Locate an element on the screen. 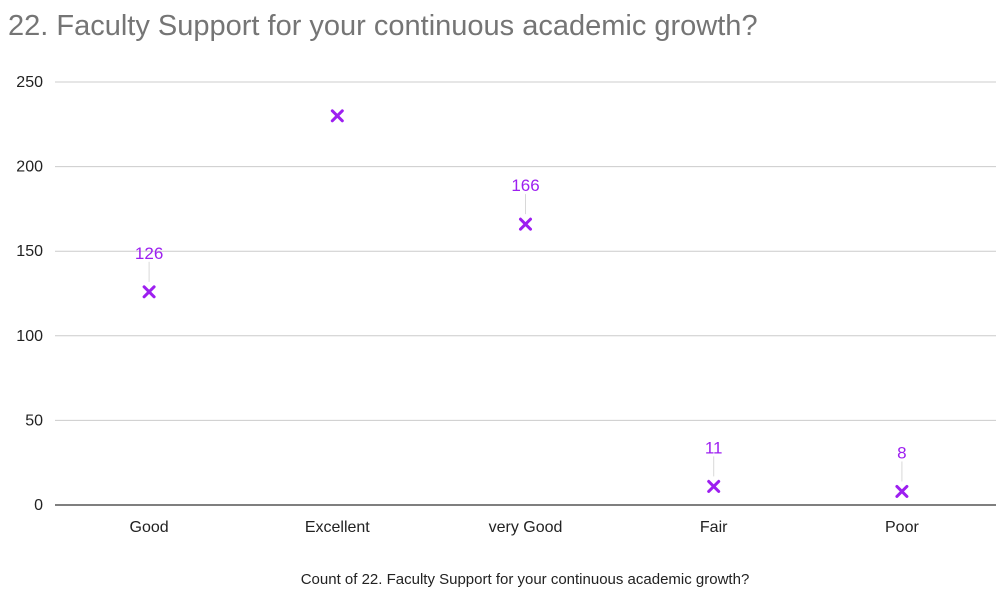 This screenshot has width=996, height=595. x-tick-label: Excellent is located at coordinates (337, 527).